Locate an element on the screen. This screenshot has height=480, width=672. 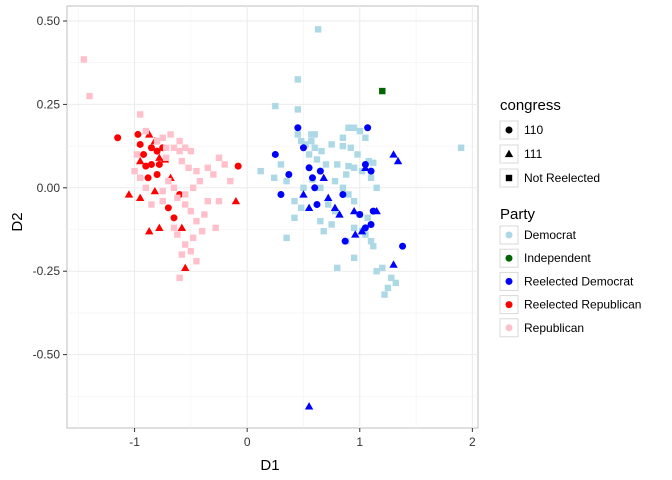
x-tick-label: 0 is located at coordinates (247, 442).